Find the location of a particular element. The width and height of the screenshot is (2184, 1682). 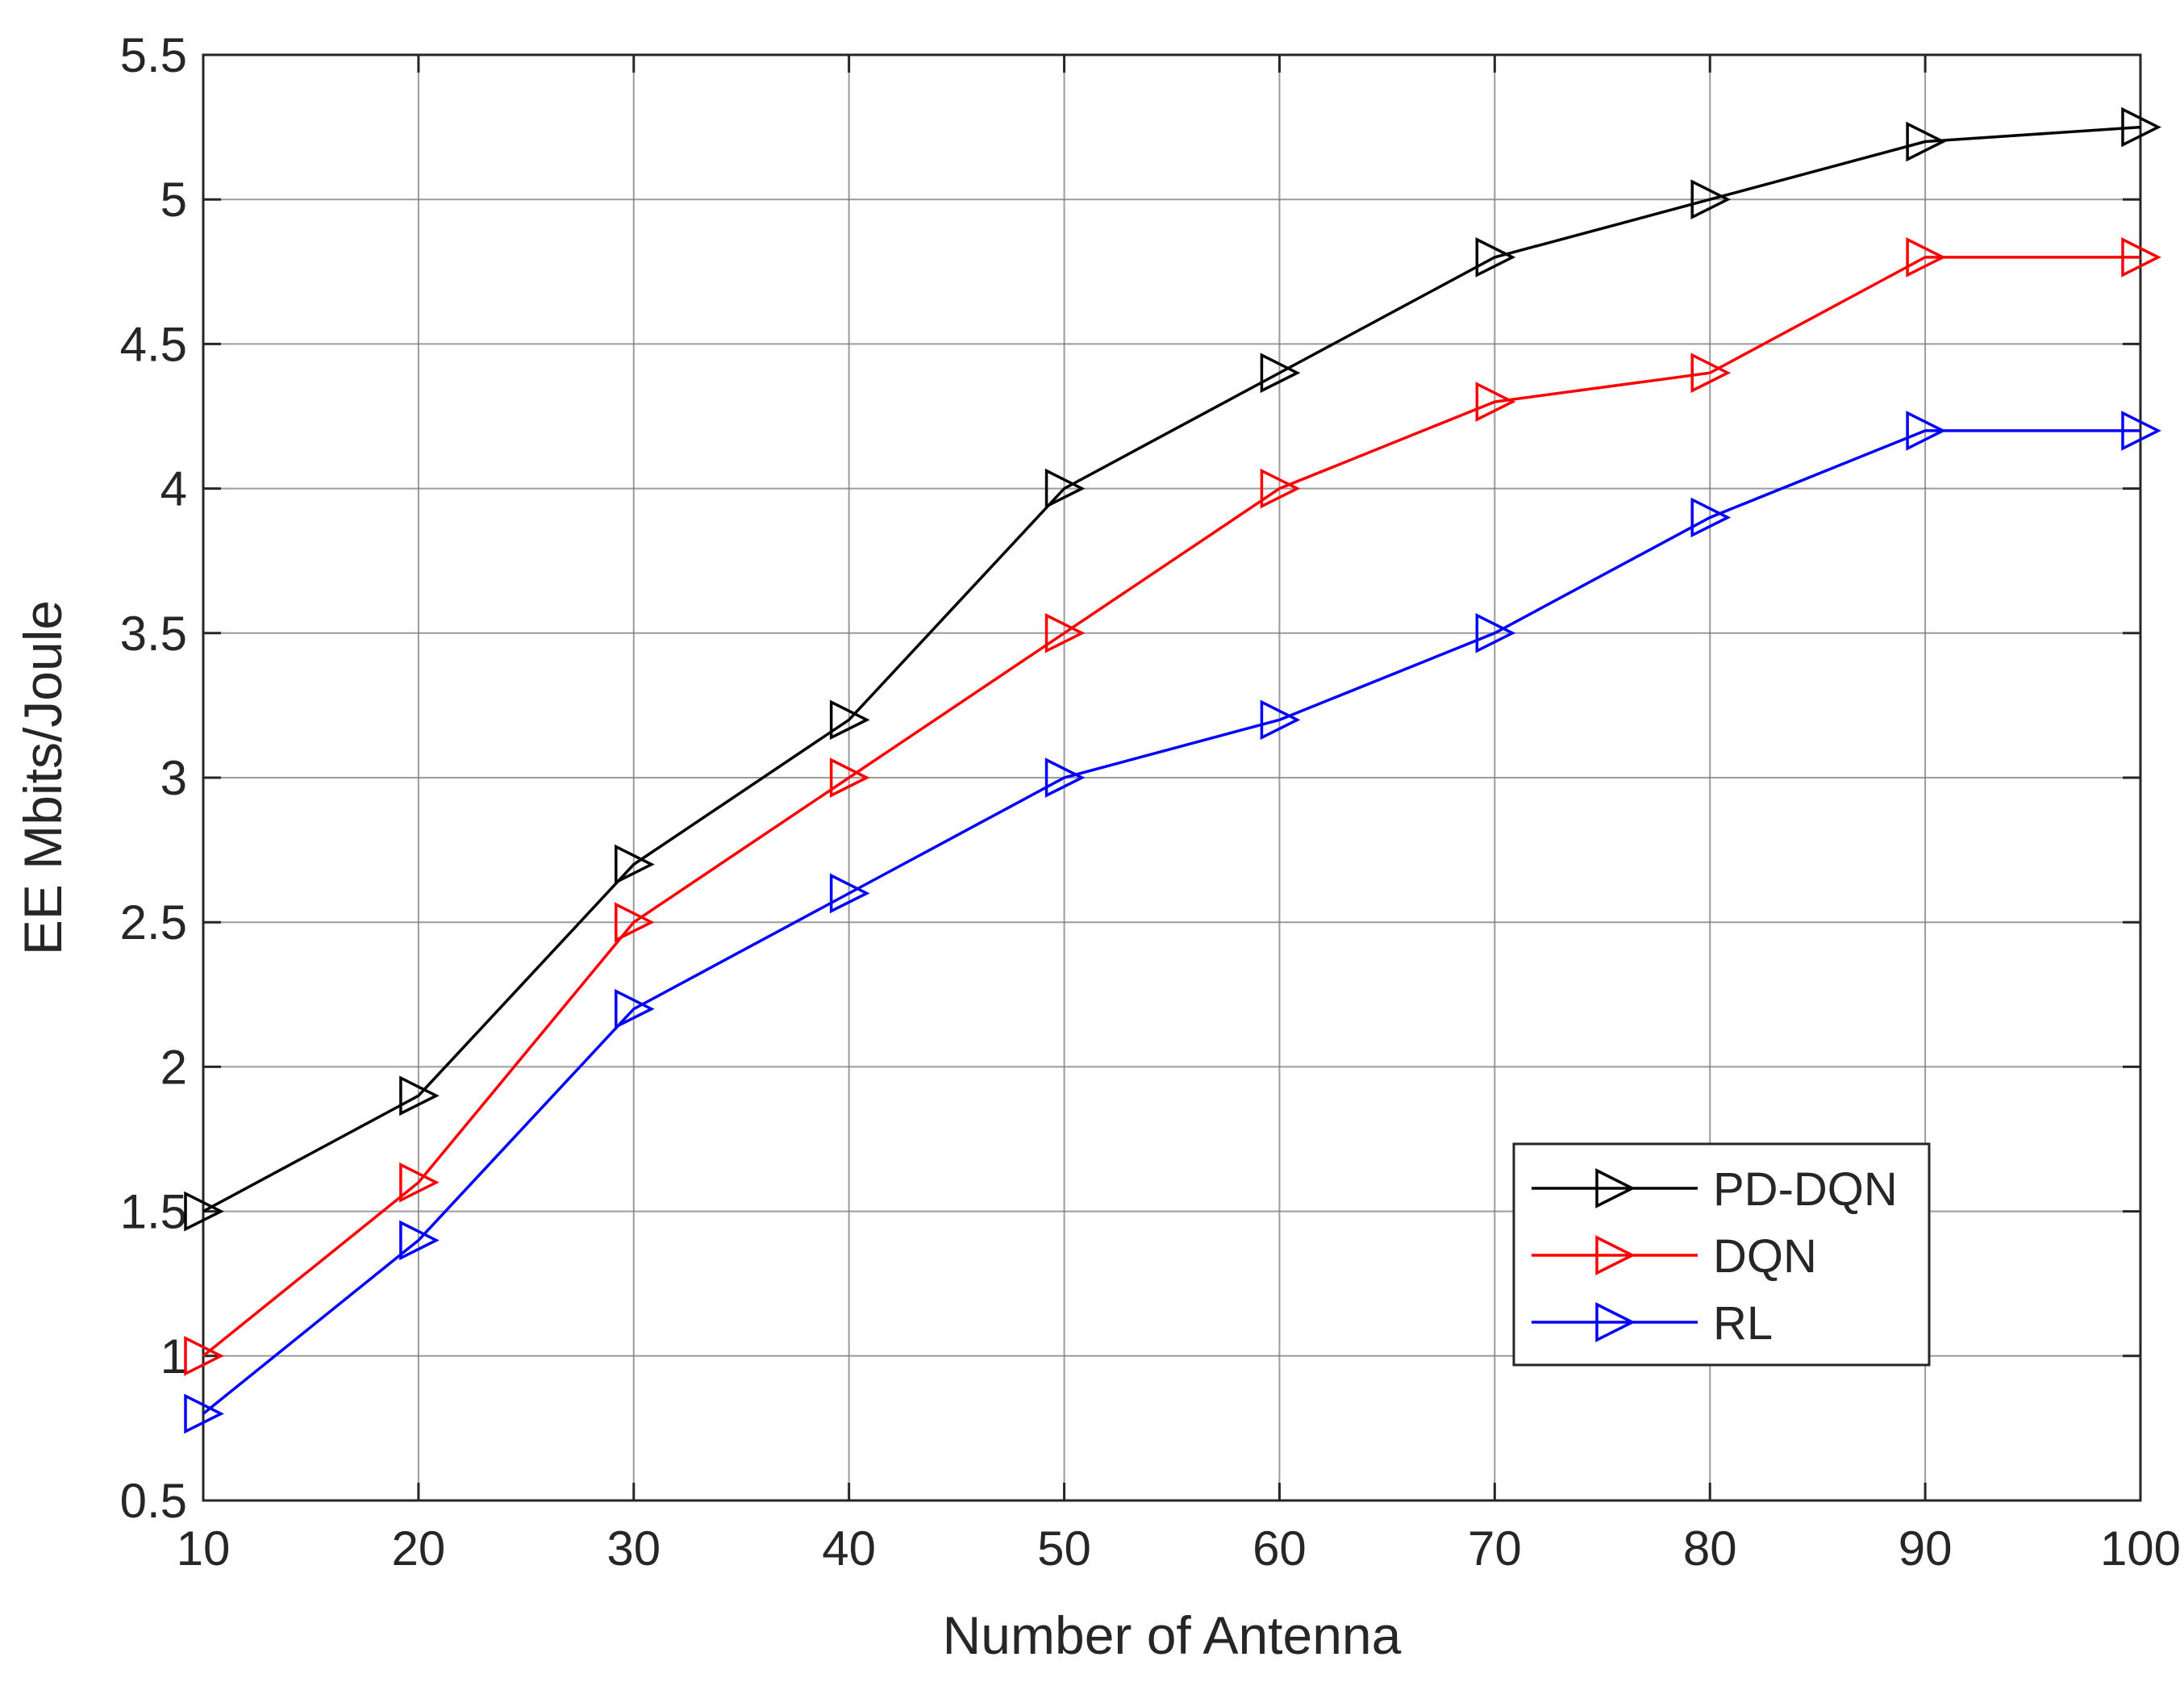

x-tick-label: 70 is located at coordinates (1495, 1548).